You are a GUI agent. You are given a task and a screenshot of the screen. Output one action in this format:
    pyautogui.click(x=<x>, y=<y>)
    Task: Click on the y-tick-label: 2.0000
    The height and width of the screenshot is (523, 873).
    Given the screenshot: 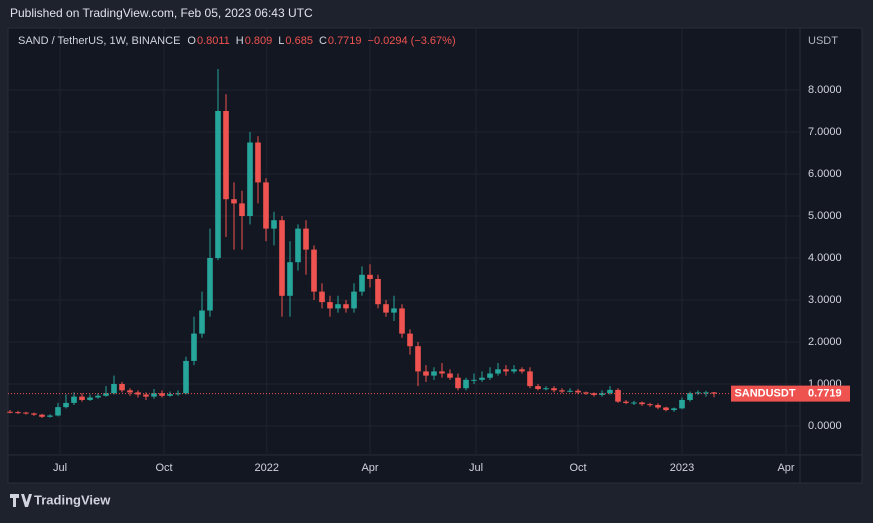 What is the action you would take?
    pyautogui.click(x=825, y=342)
    